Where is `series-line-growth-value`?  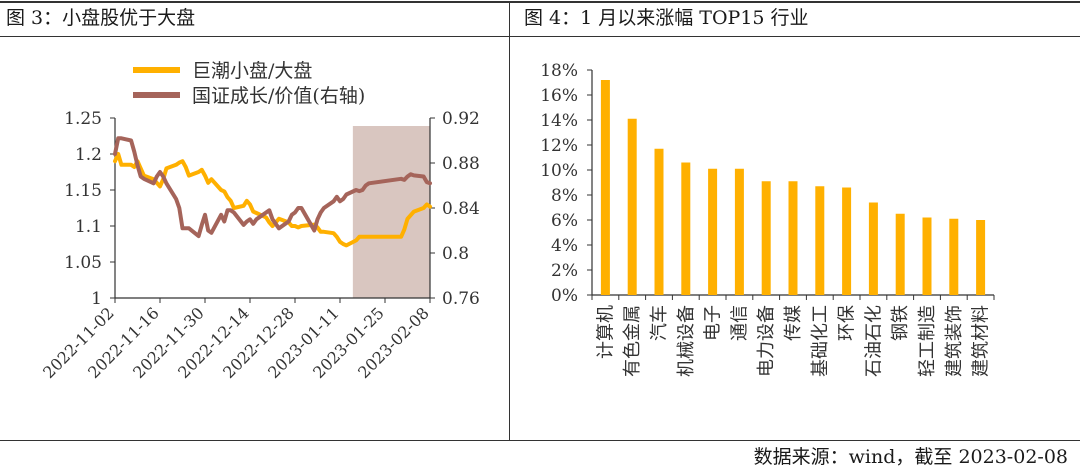 series-line-growth-value is located at coordinates (272, 187).